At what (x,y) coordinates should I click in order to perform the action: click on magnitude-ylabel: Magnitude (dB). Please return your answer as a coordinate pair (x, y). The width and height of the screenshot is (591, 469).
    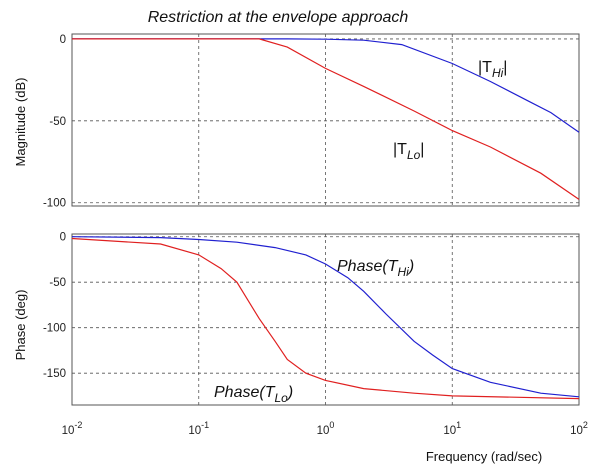
    Looking at the image, I should click on (20, 122).